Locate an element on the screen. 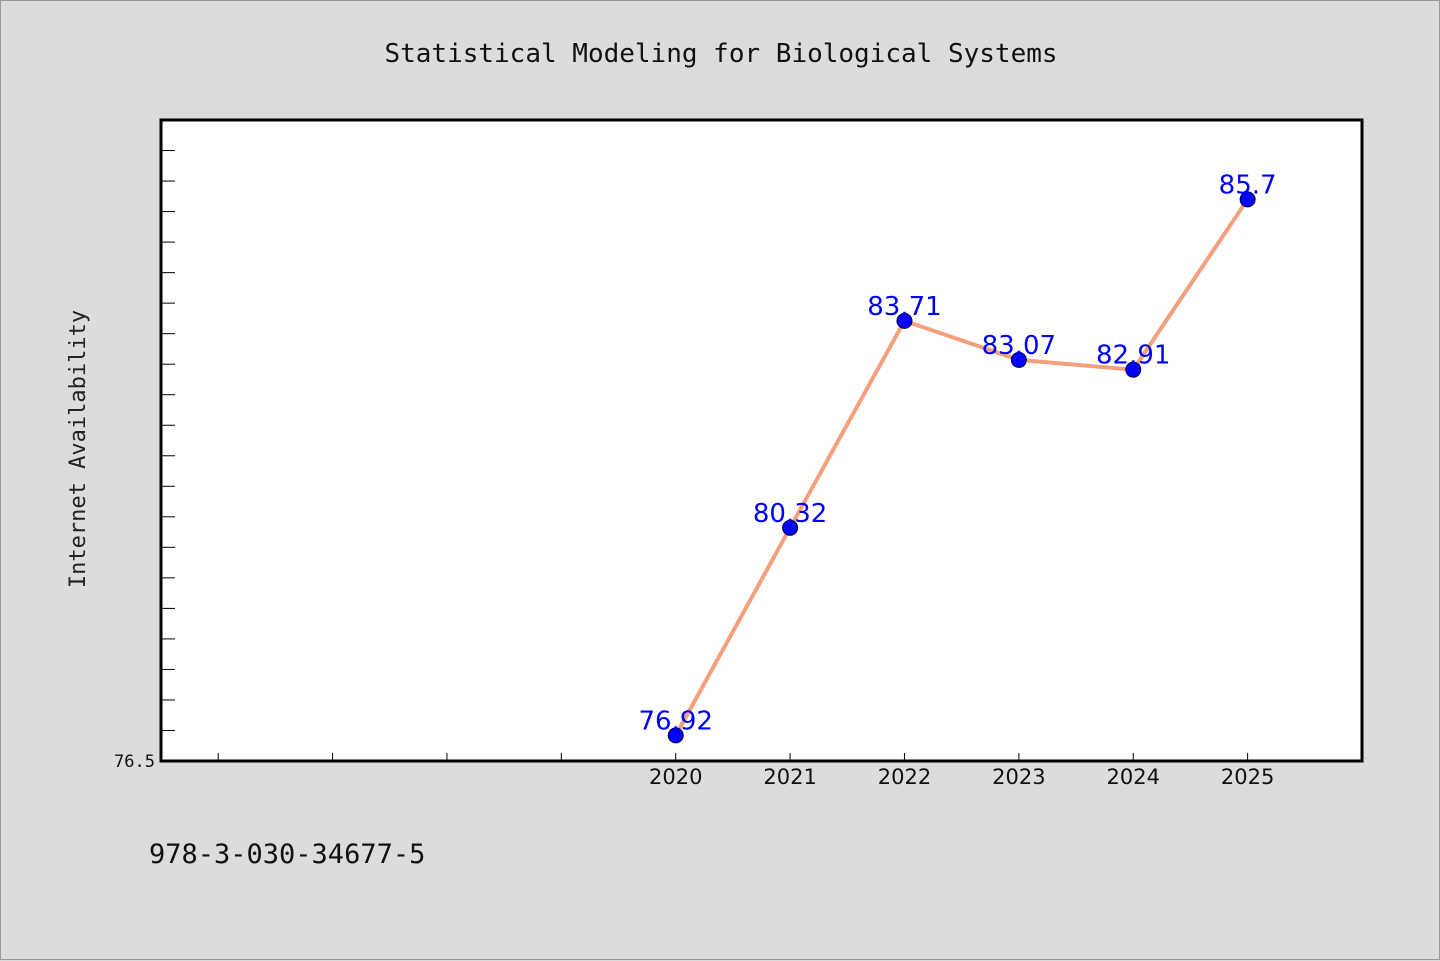 The height and width of the screenshot is (961, 1440). isbn-label: 978-3-030-34677-5 is located at coordinates (287, 854).